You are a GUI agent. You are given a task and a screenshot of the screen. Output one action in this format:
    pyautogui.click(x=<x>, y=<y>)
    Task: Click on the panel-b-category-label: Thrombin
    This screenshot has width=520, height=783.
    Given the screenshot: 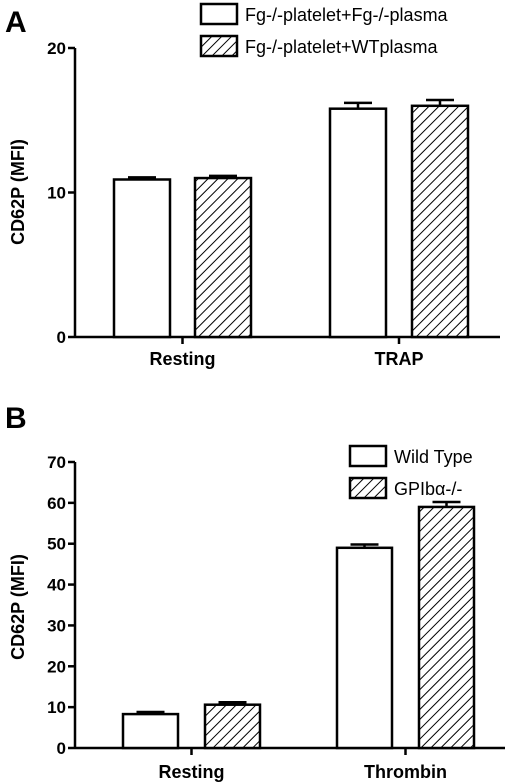 What is the action you would take?
    pyautogui.click(x=405, y=772)
    